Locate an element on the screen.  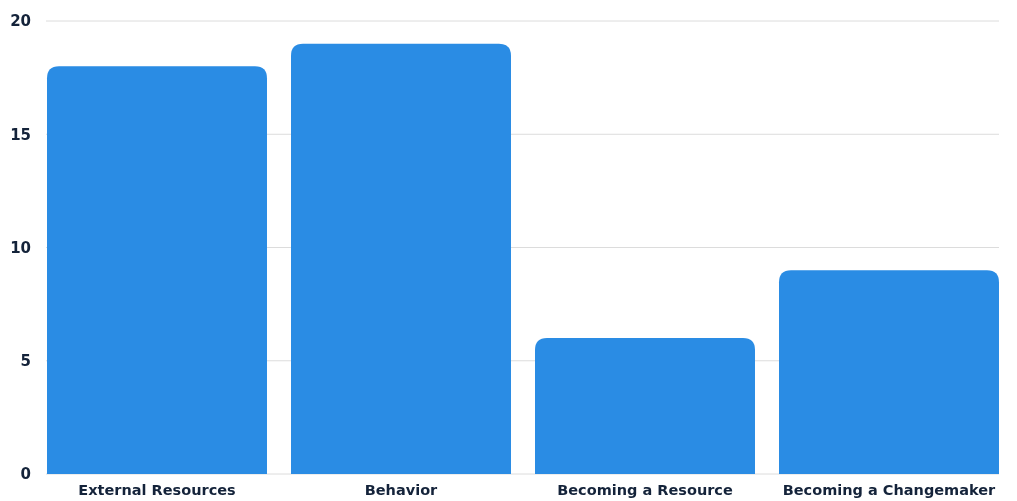
y-tick-label: 10 is located at coordinates (20, 247).